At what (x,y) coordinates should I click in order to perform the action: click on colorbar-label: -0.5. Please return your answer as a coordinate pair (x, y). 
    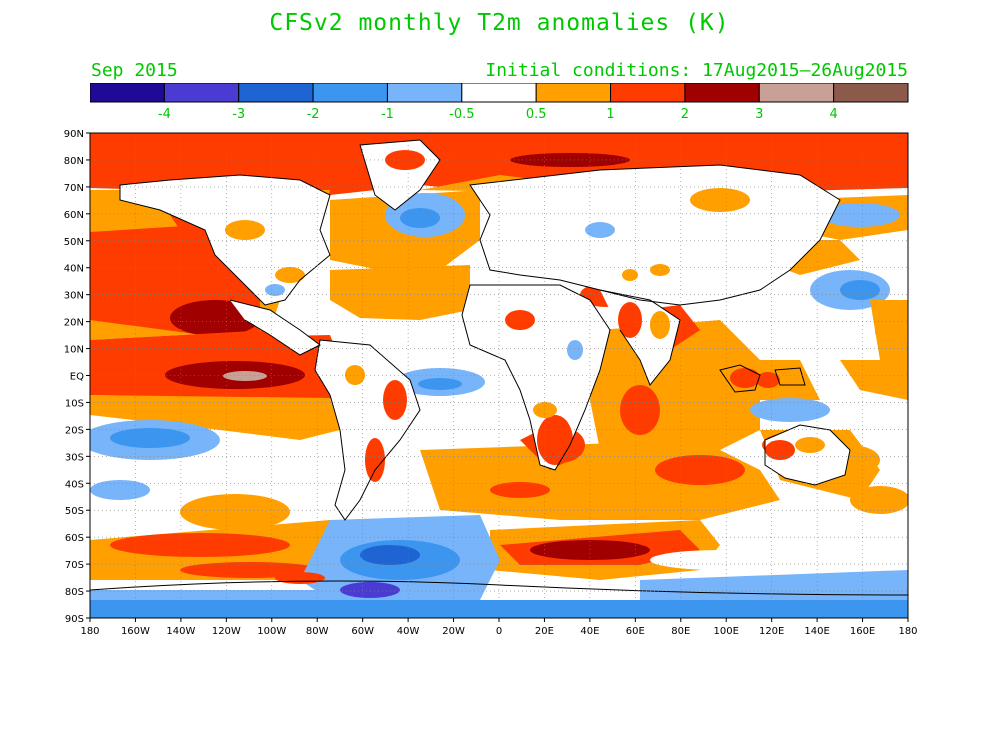
    Looking at the image, I should click on (461, 114).